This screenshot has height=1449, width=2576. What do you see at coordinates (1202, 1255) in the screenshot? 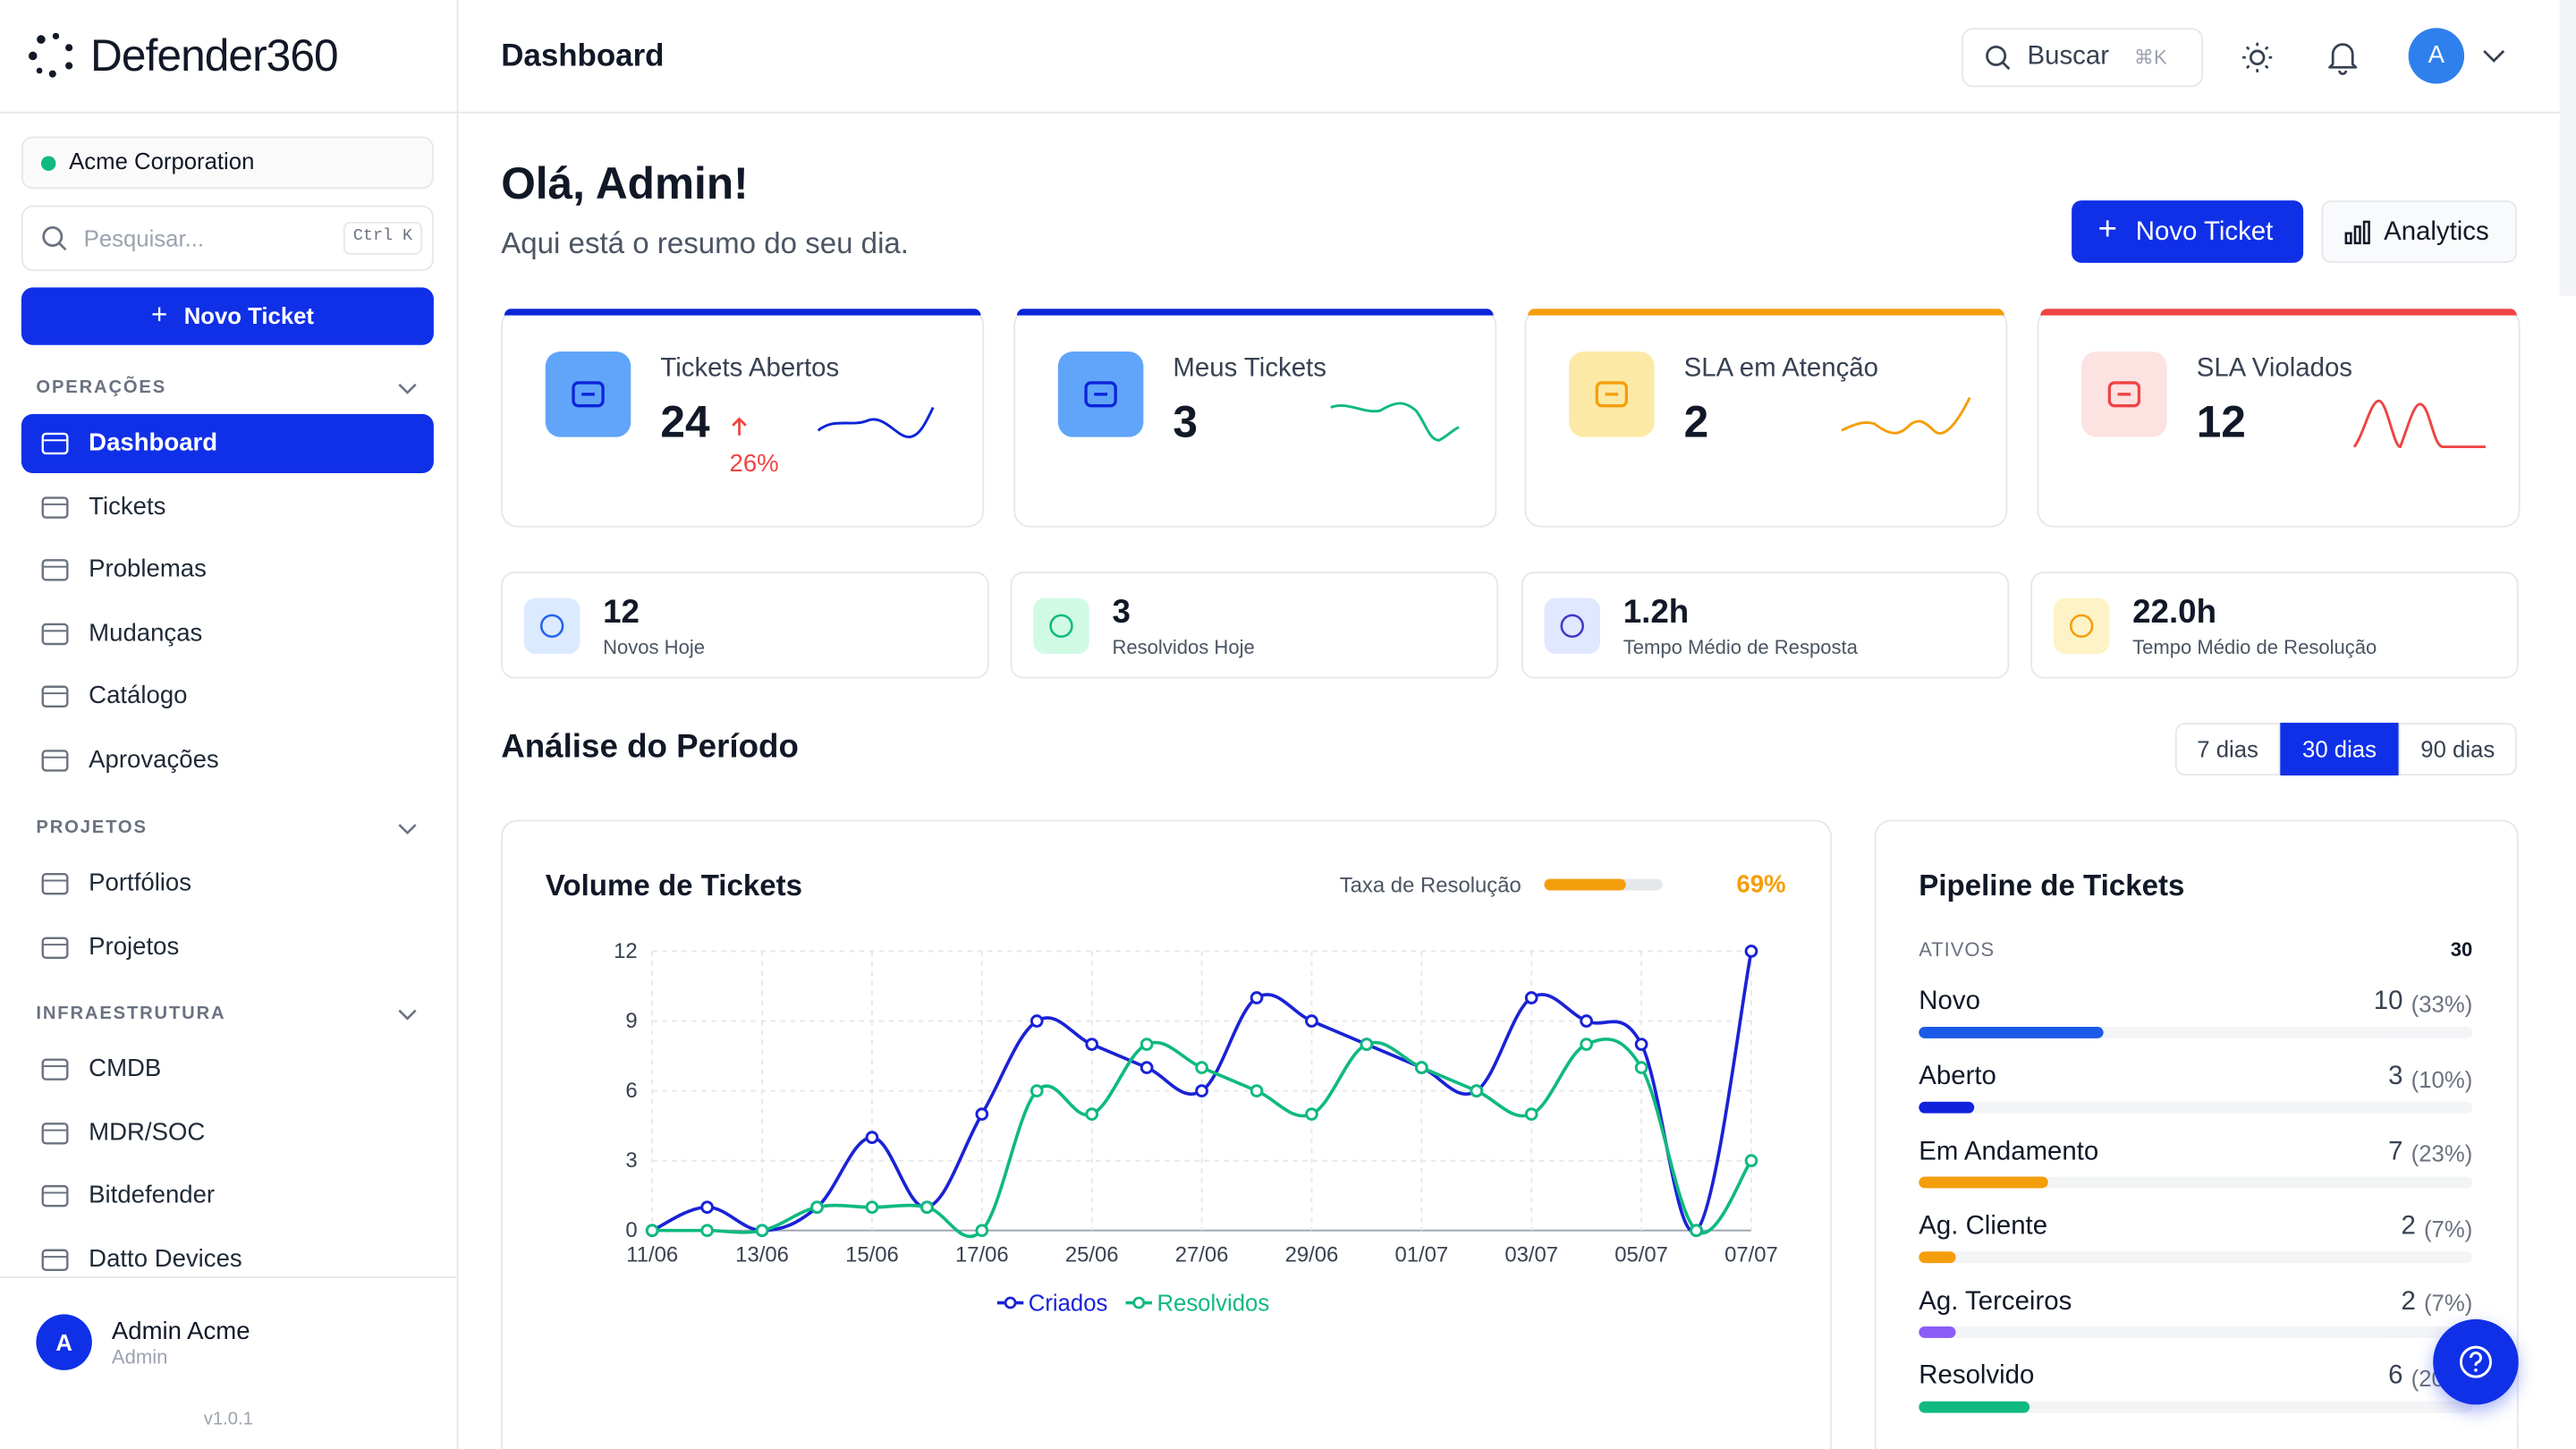
I see `x-tick-label: 27/06` at bounding box center [1202, 1255].